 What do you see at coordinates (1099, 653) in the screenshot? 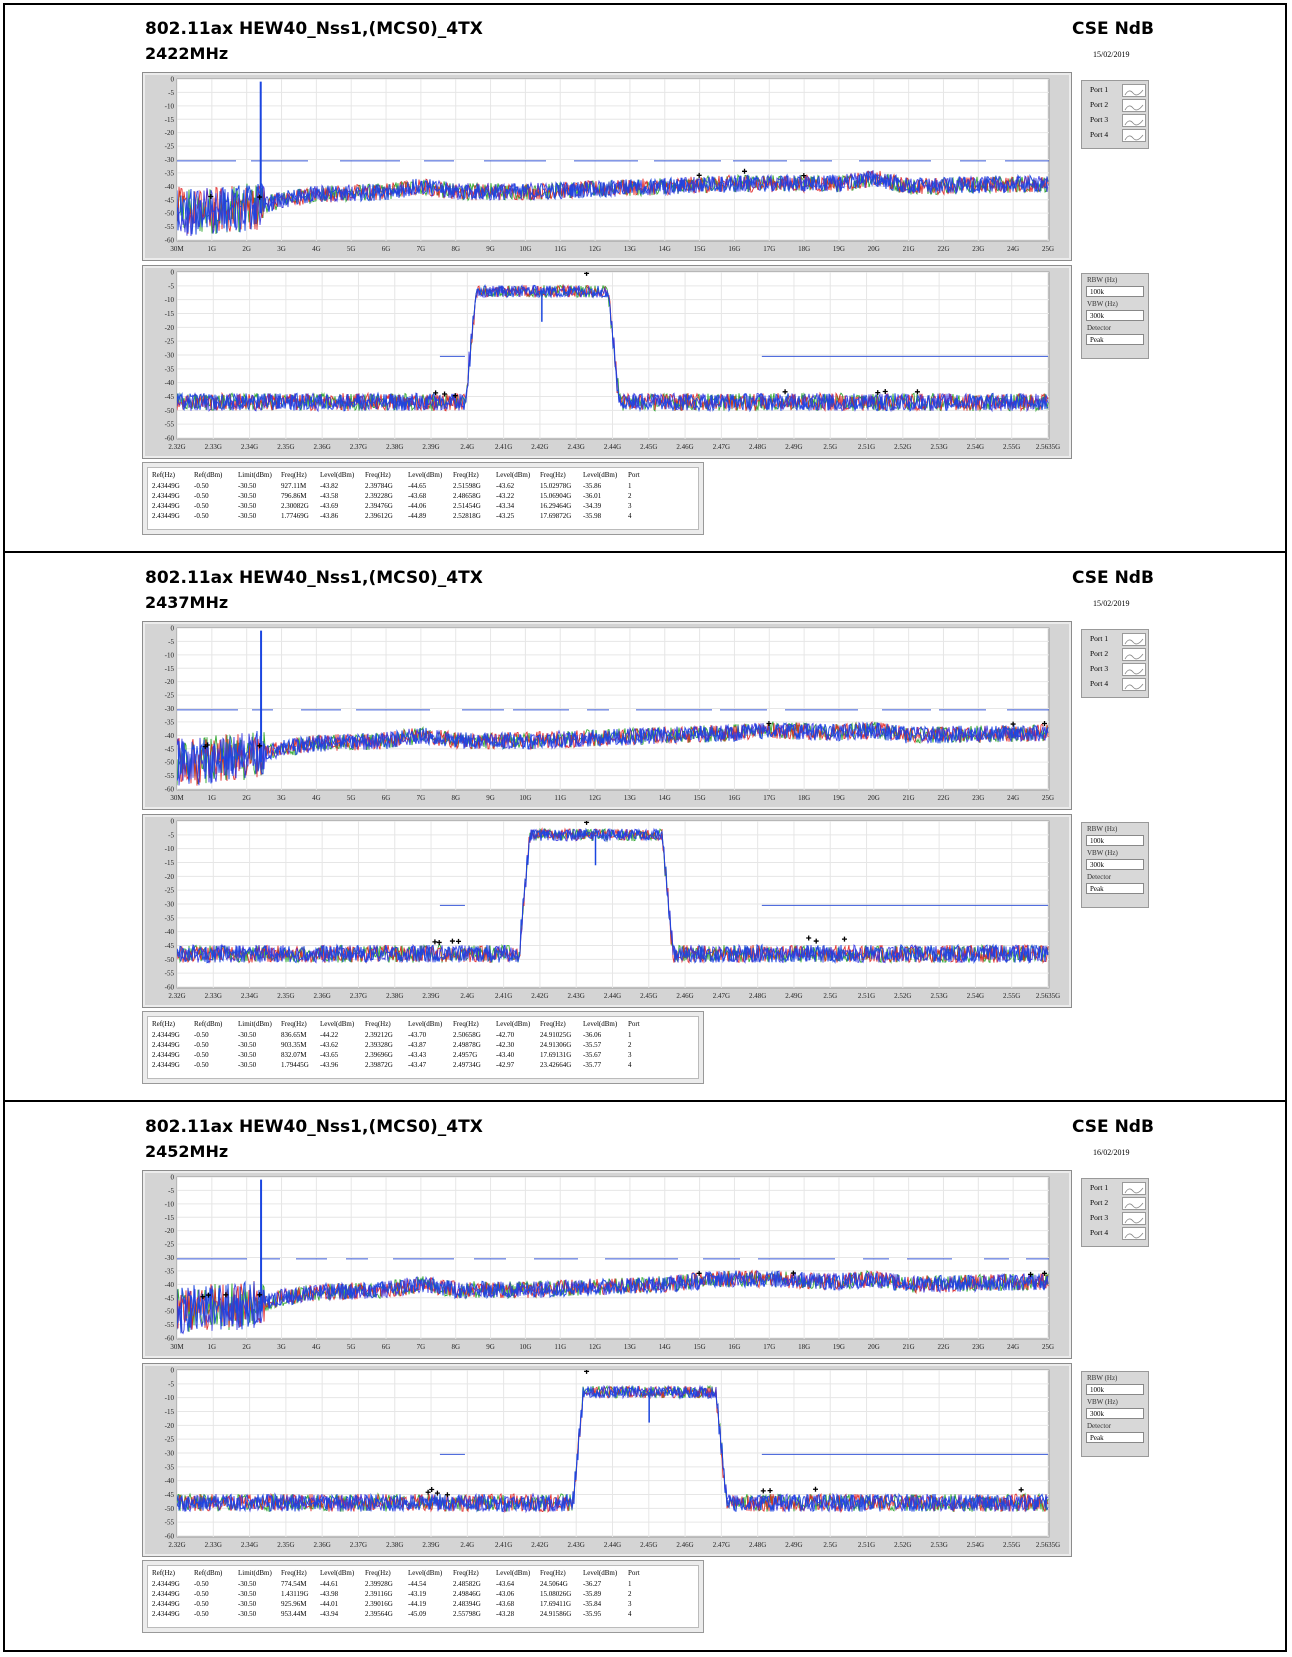
I see `legend-port-label: Port 2` at bounding box center [1099, 653].